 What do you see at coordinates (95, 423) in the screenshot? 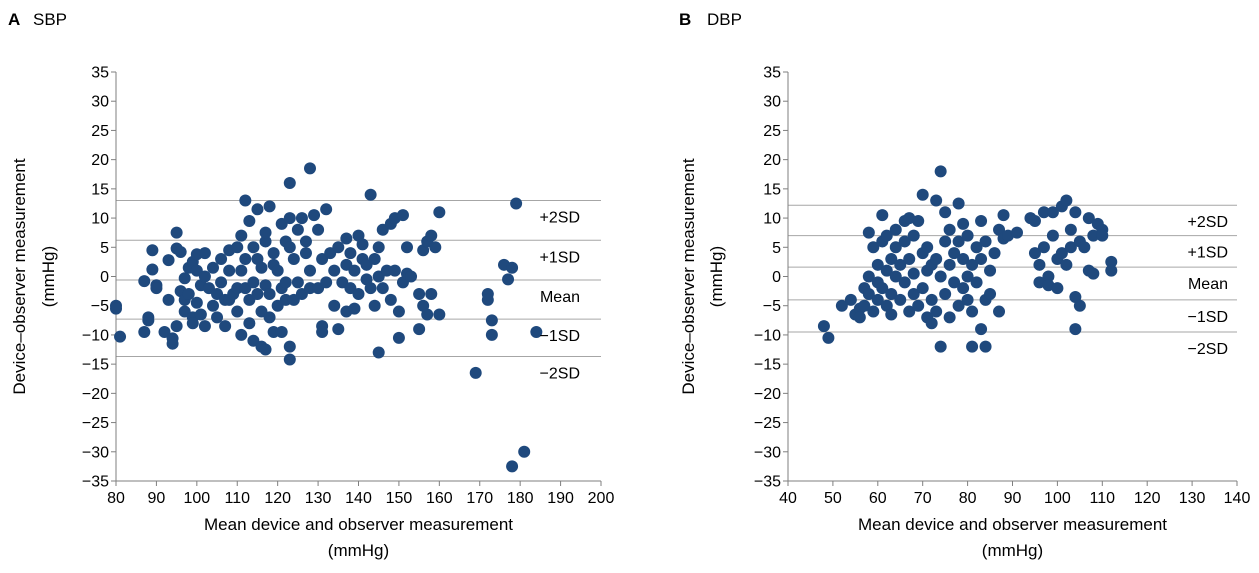
I see `y-tick-label: −25` at bounding box center [95, 423].